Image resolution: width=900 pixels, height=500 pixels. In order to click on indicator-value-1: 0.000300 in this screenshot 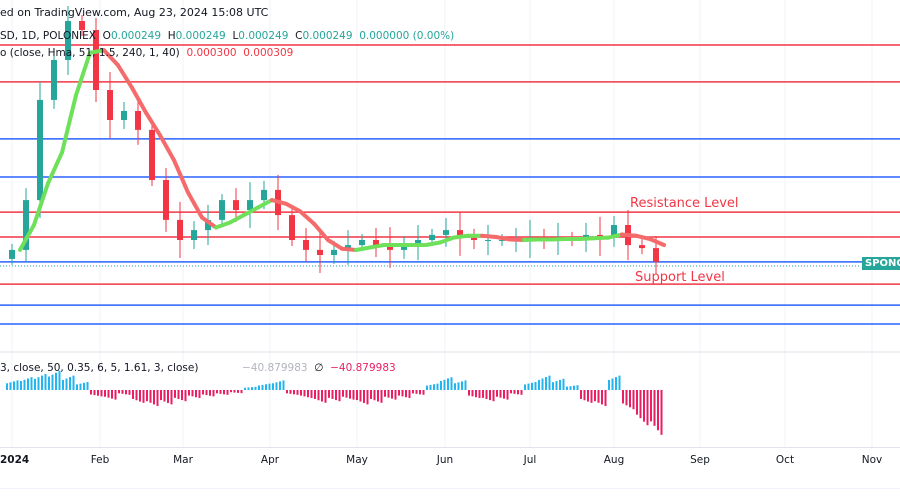, I will do `click(211, 53)`.